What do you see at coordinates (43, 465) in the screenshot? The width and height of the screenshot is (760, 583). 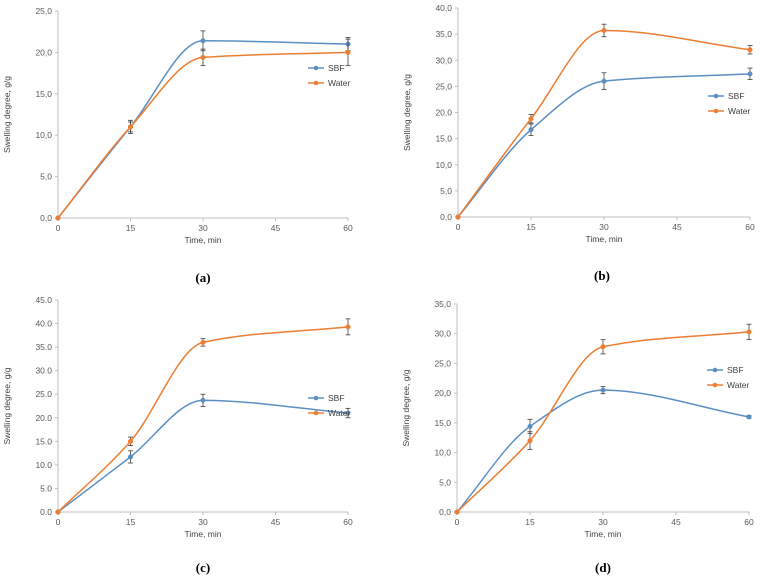 I see `y-tick-label: 10.0` at bounding box center [43, 465].